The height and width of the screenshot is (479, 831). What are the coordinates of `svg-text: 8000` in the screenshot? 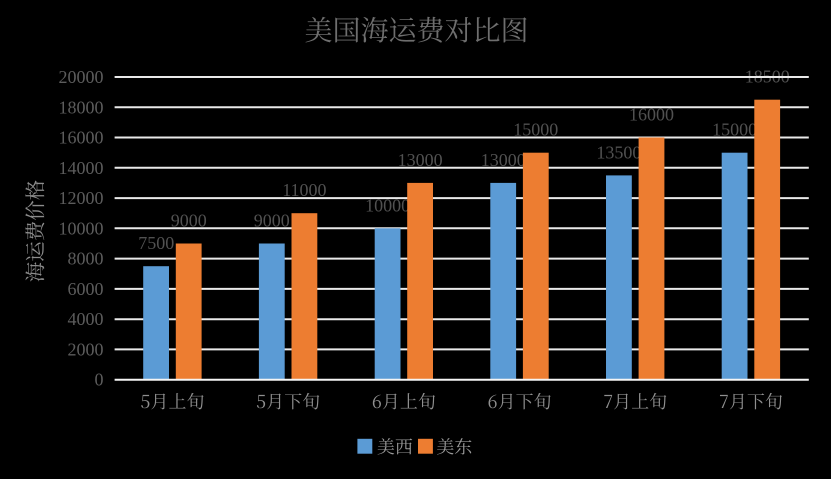 It's located at (86, 259).